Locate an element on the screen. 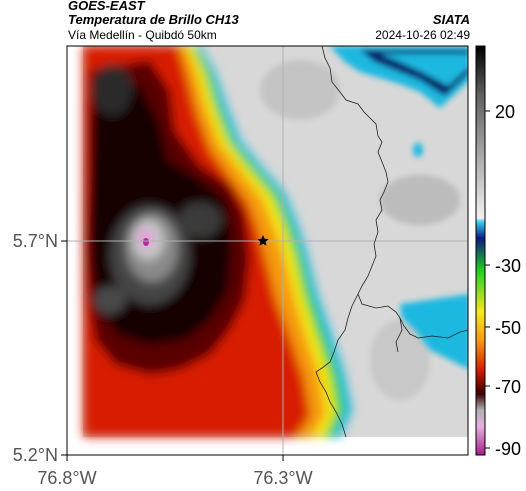 This screenshot has width=526, height=491. agency-label: SIATA is located at coordinates (451, 19).